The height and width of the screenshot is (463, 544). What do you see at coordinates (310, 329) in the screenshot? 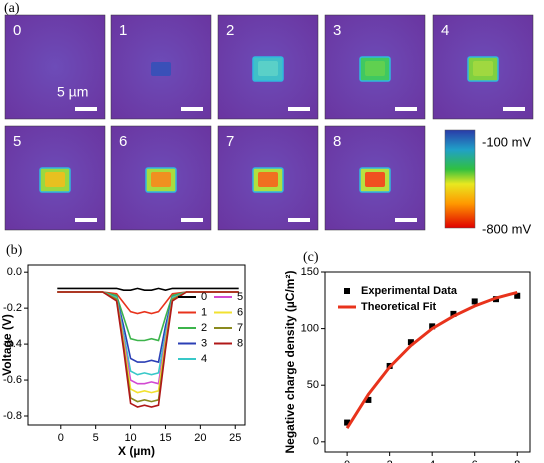
I see `y-tick-label: 100` at bounding box center [310, 329].